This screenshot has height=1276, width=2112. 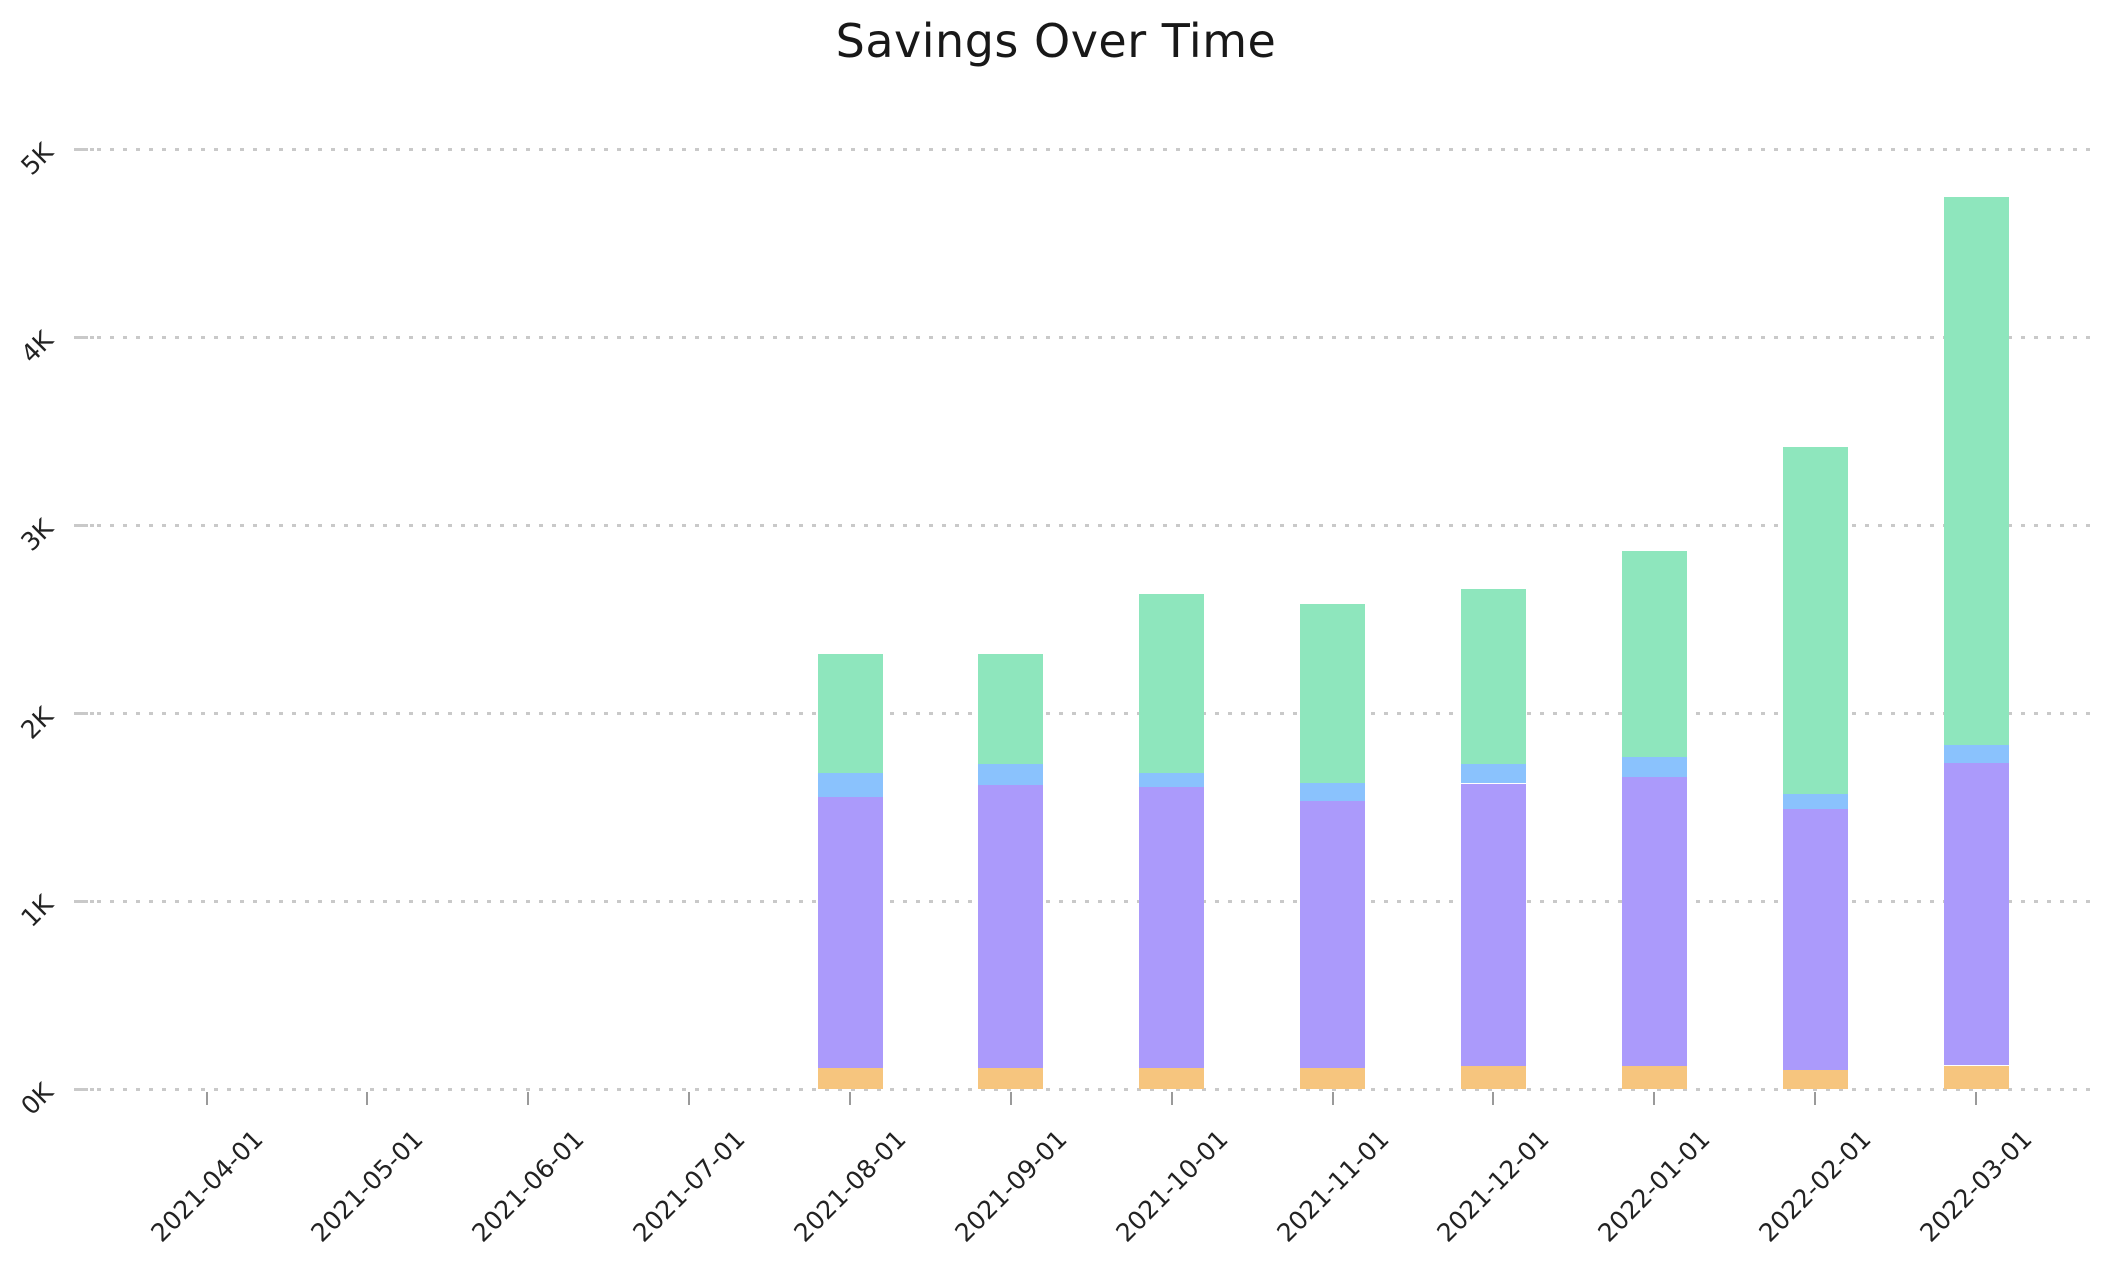 I want to click on x-tick-label: 2022-03-01, so click(x=1976, y=1186).